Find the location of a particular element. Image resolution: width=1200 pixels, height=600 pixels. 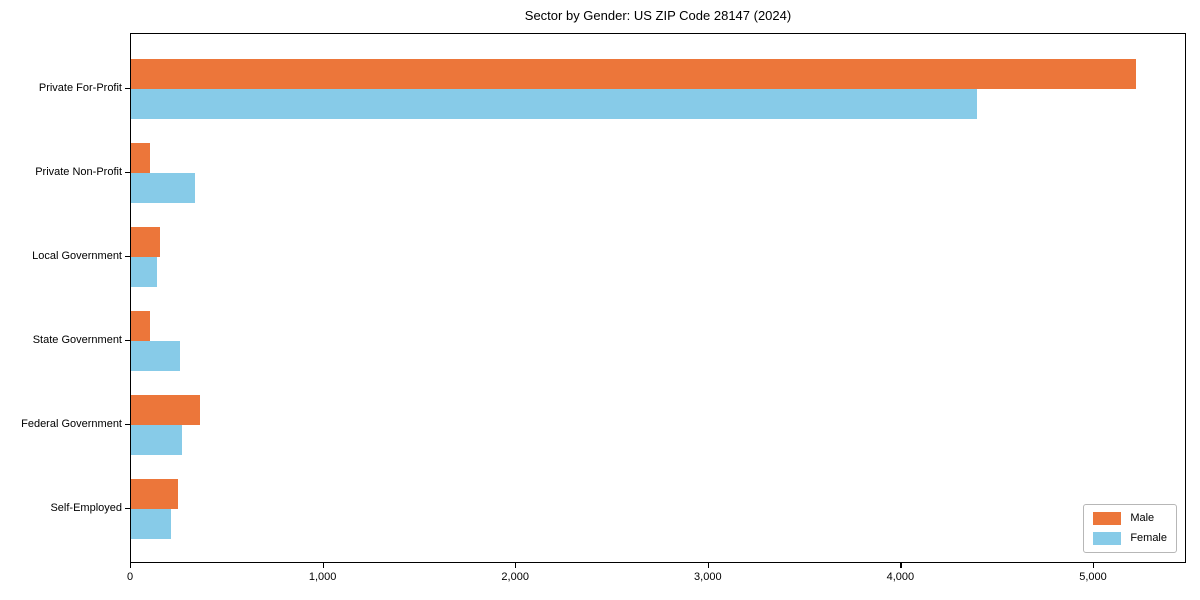

legend-item-female: Female is located at coordinates (1130, 538).